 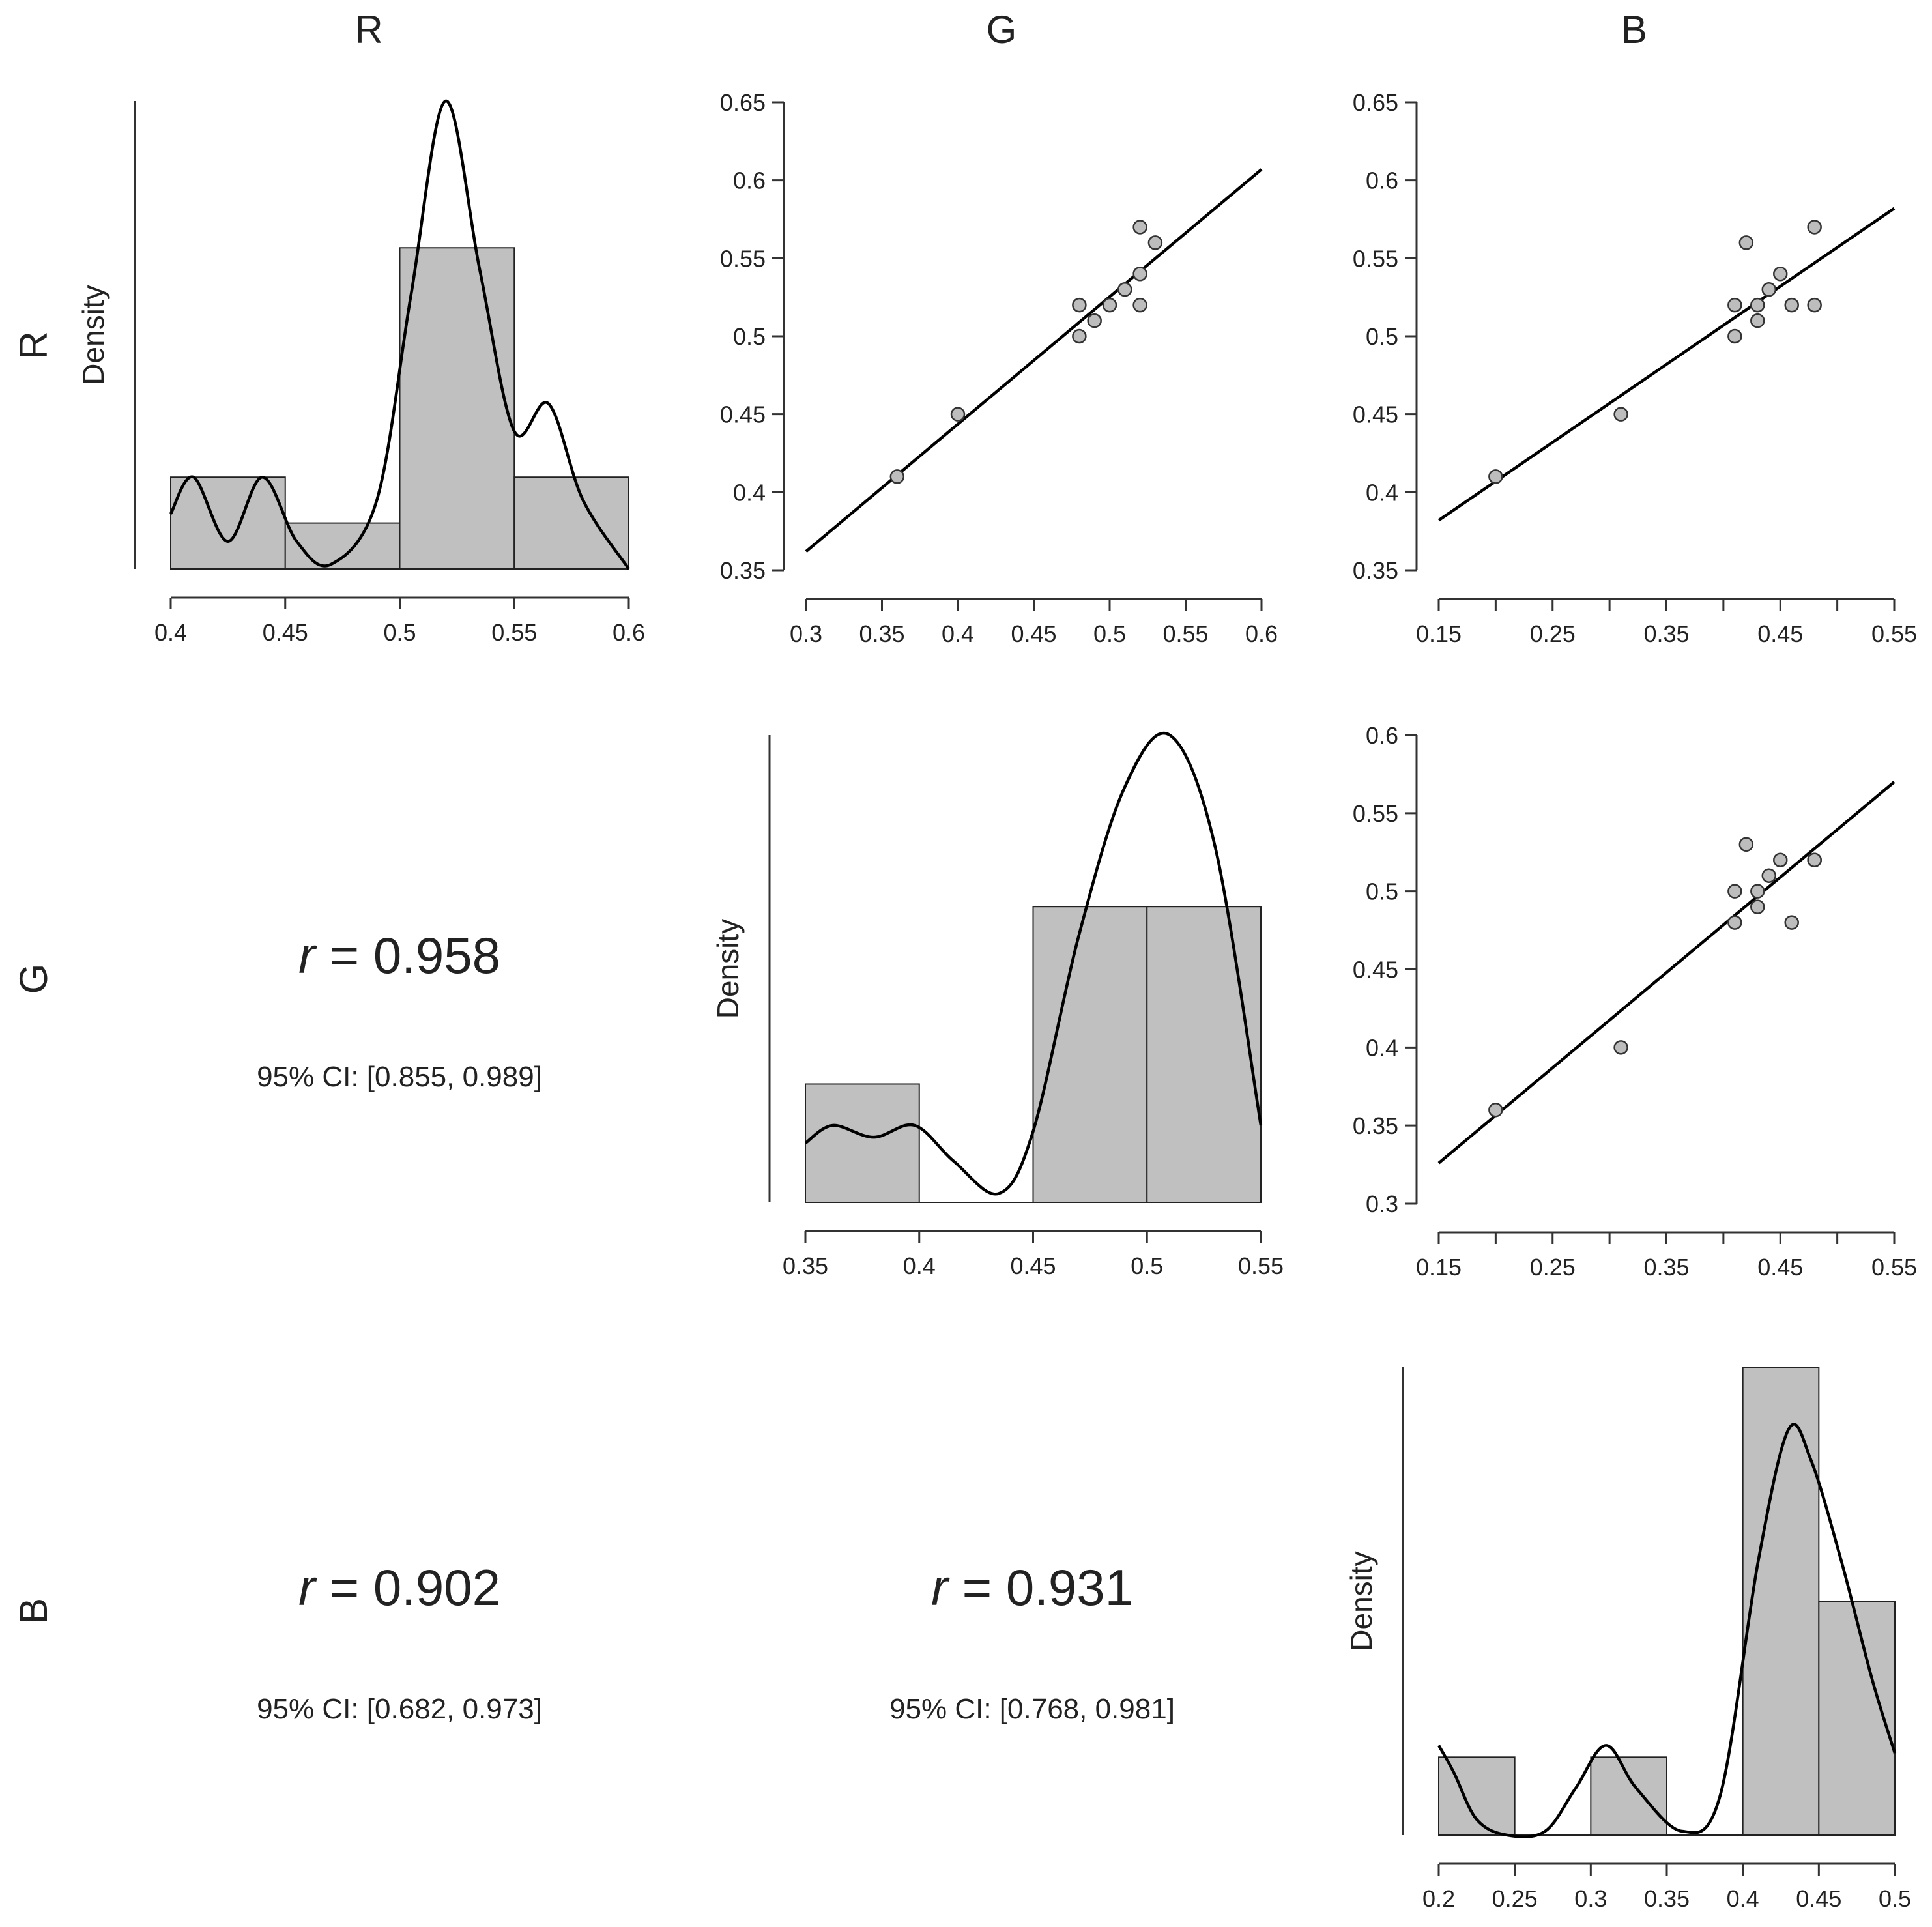 What do you see at coordinates (399, 1642) in the screenshot?
I see `cell-b-r: r = 0.902 95% CI: [0.682, 0.973]` at bounding box center [399, 1642].